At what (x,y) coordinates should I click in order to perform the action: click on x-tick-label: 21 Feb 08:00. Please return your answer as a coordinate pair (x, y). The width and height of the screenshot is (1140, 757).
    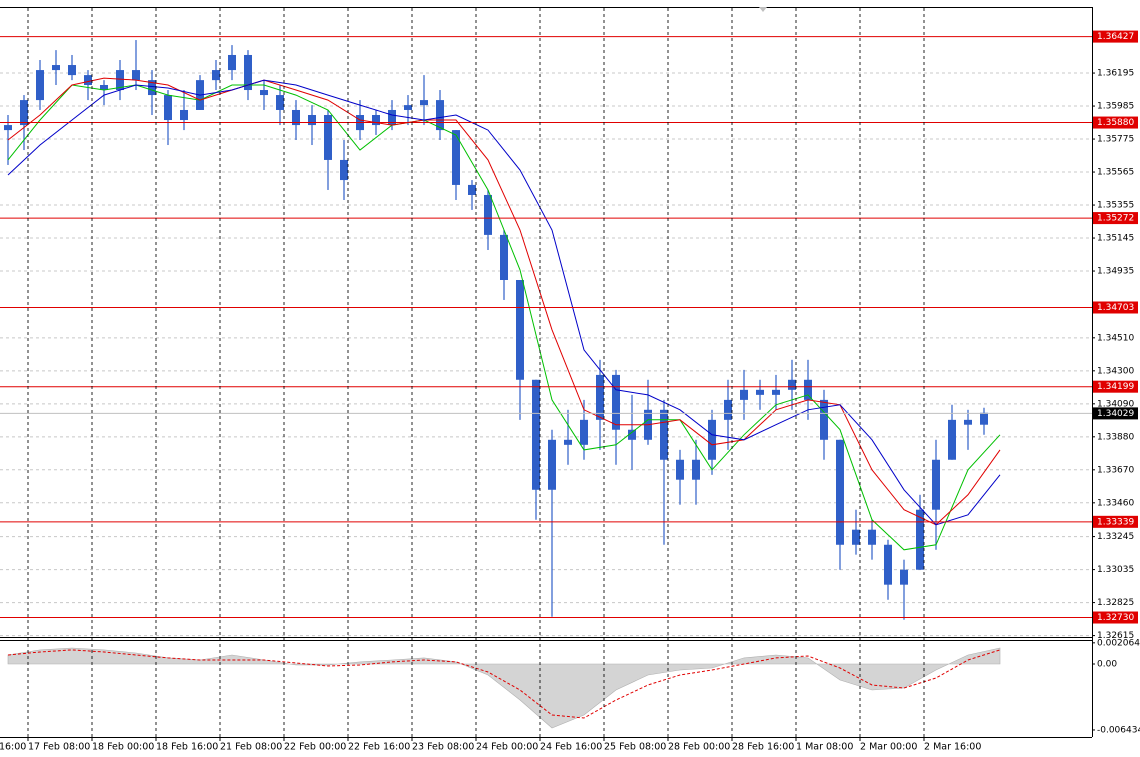
    Looking at the image, I should click on (251, 747).